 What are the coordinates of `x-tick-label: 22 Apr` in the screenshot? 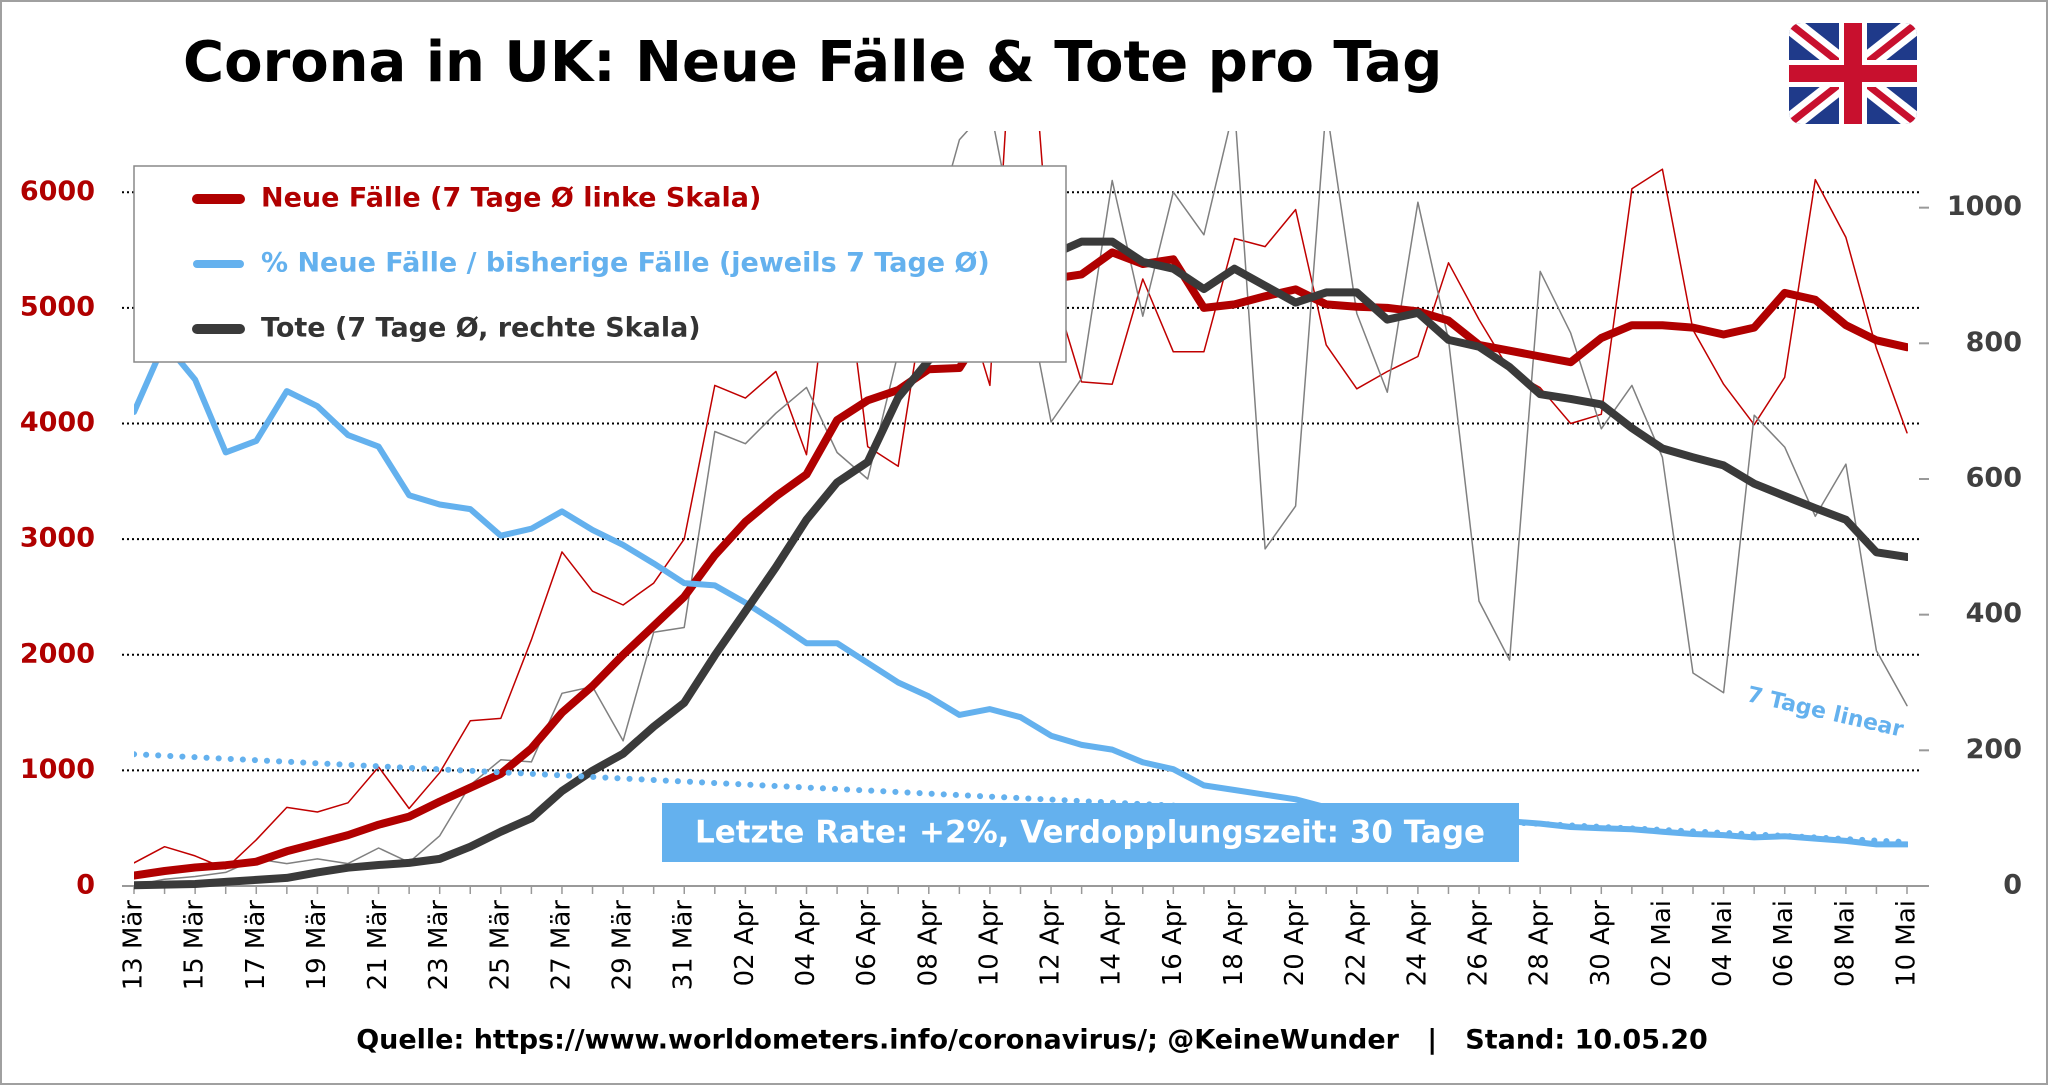 It's located at (1356, 943).